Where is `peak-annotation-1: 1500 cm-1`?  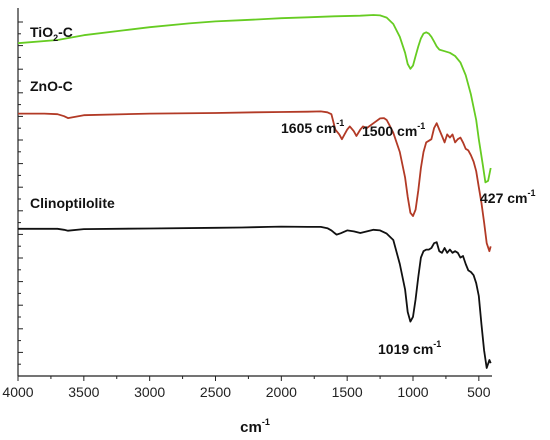 peak-annotation-1: 1500 cm-1 is located at coordinates (393, 130).